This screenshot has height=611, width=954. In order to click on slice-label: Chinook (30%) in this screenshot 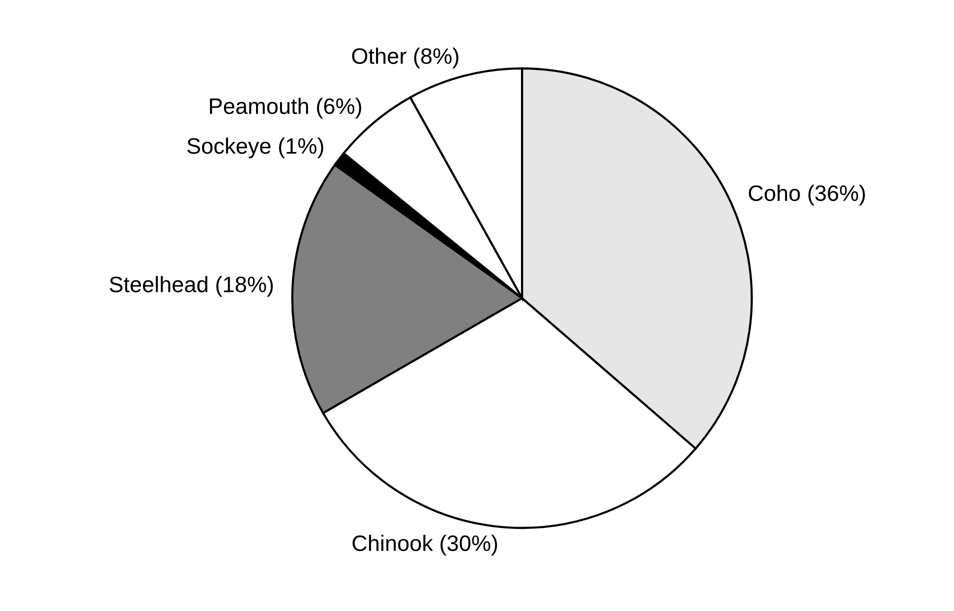, I will do `click(425, 545)`.